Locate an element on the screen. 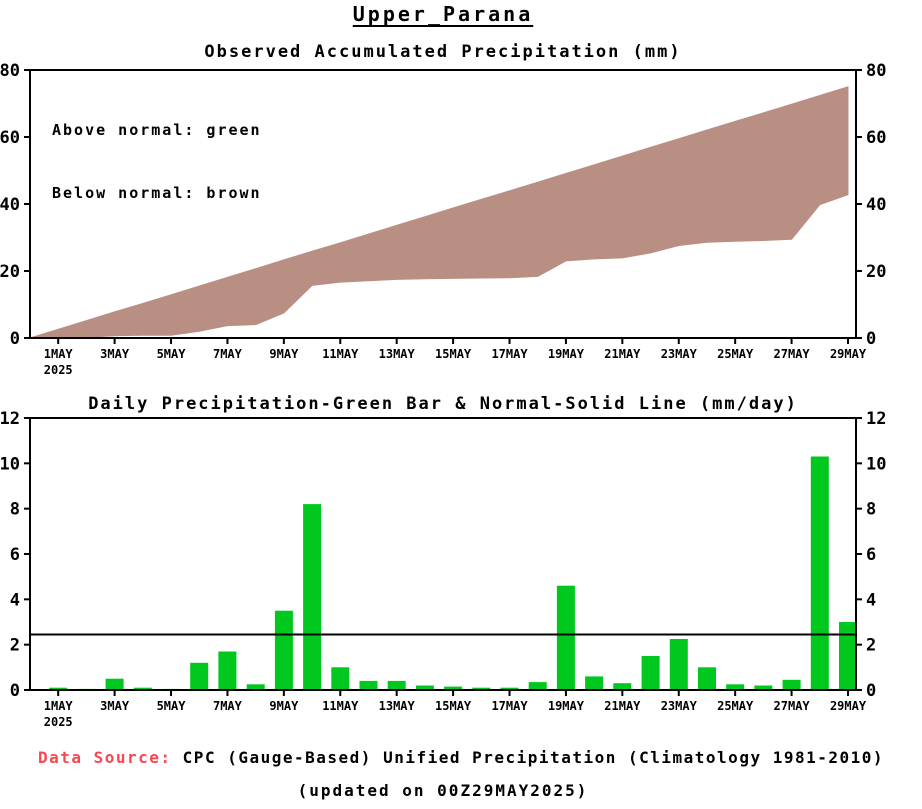 The height and width of the screenshot is (809, 922). data-source-spacer is located at coordinates (177, 757).